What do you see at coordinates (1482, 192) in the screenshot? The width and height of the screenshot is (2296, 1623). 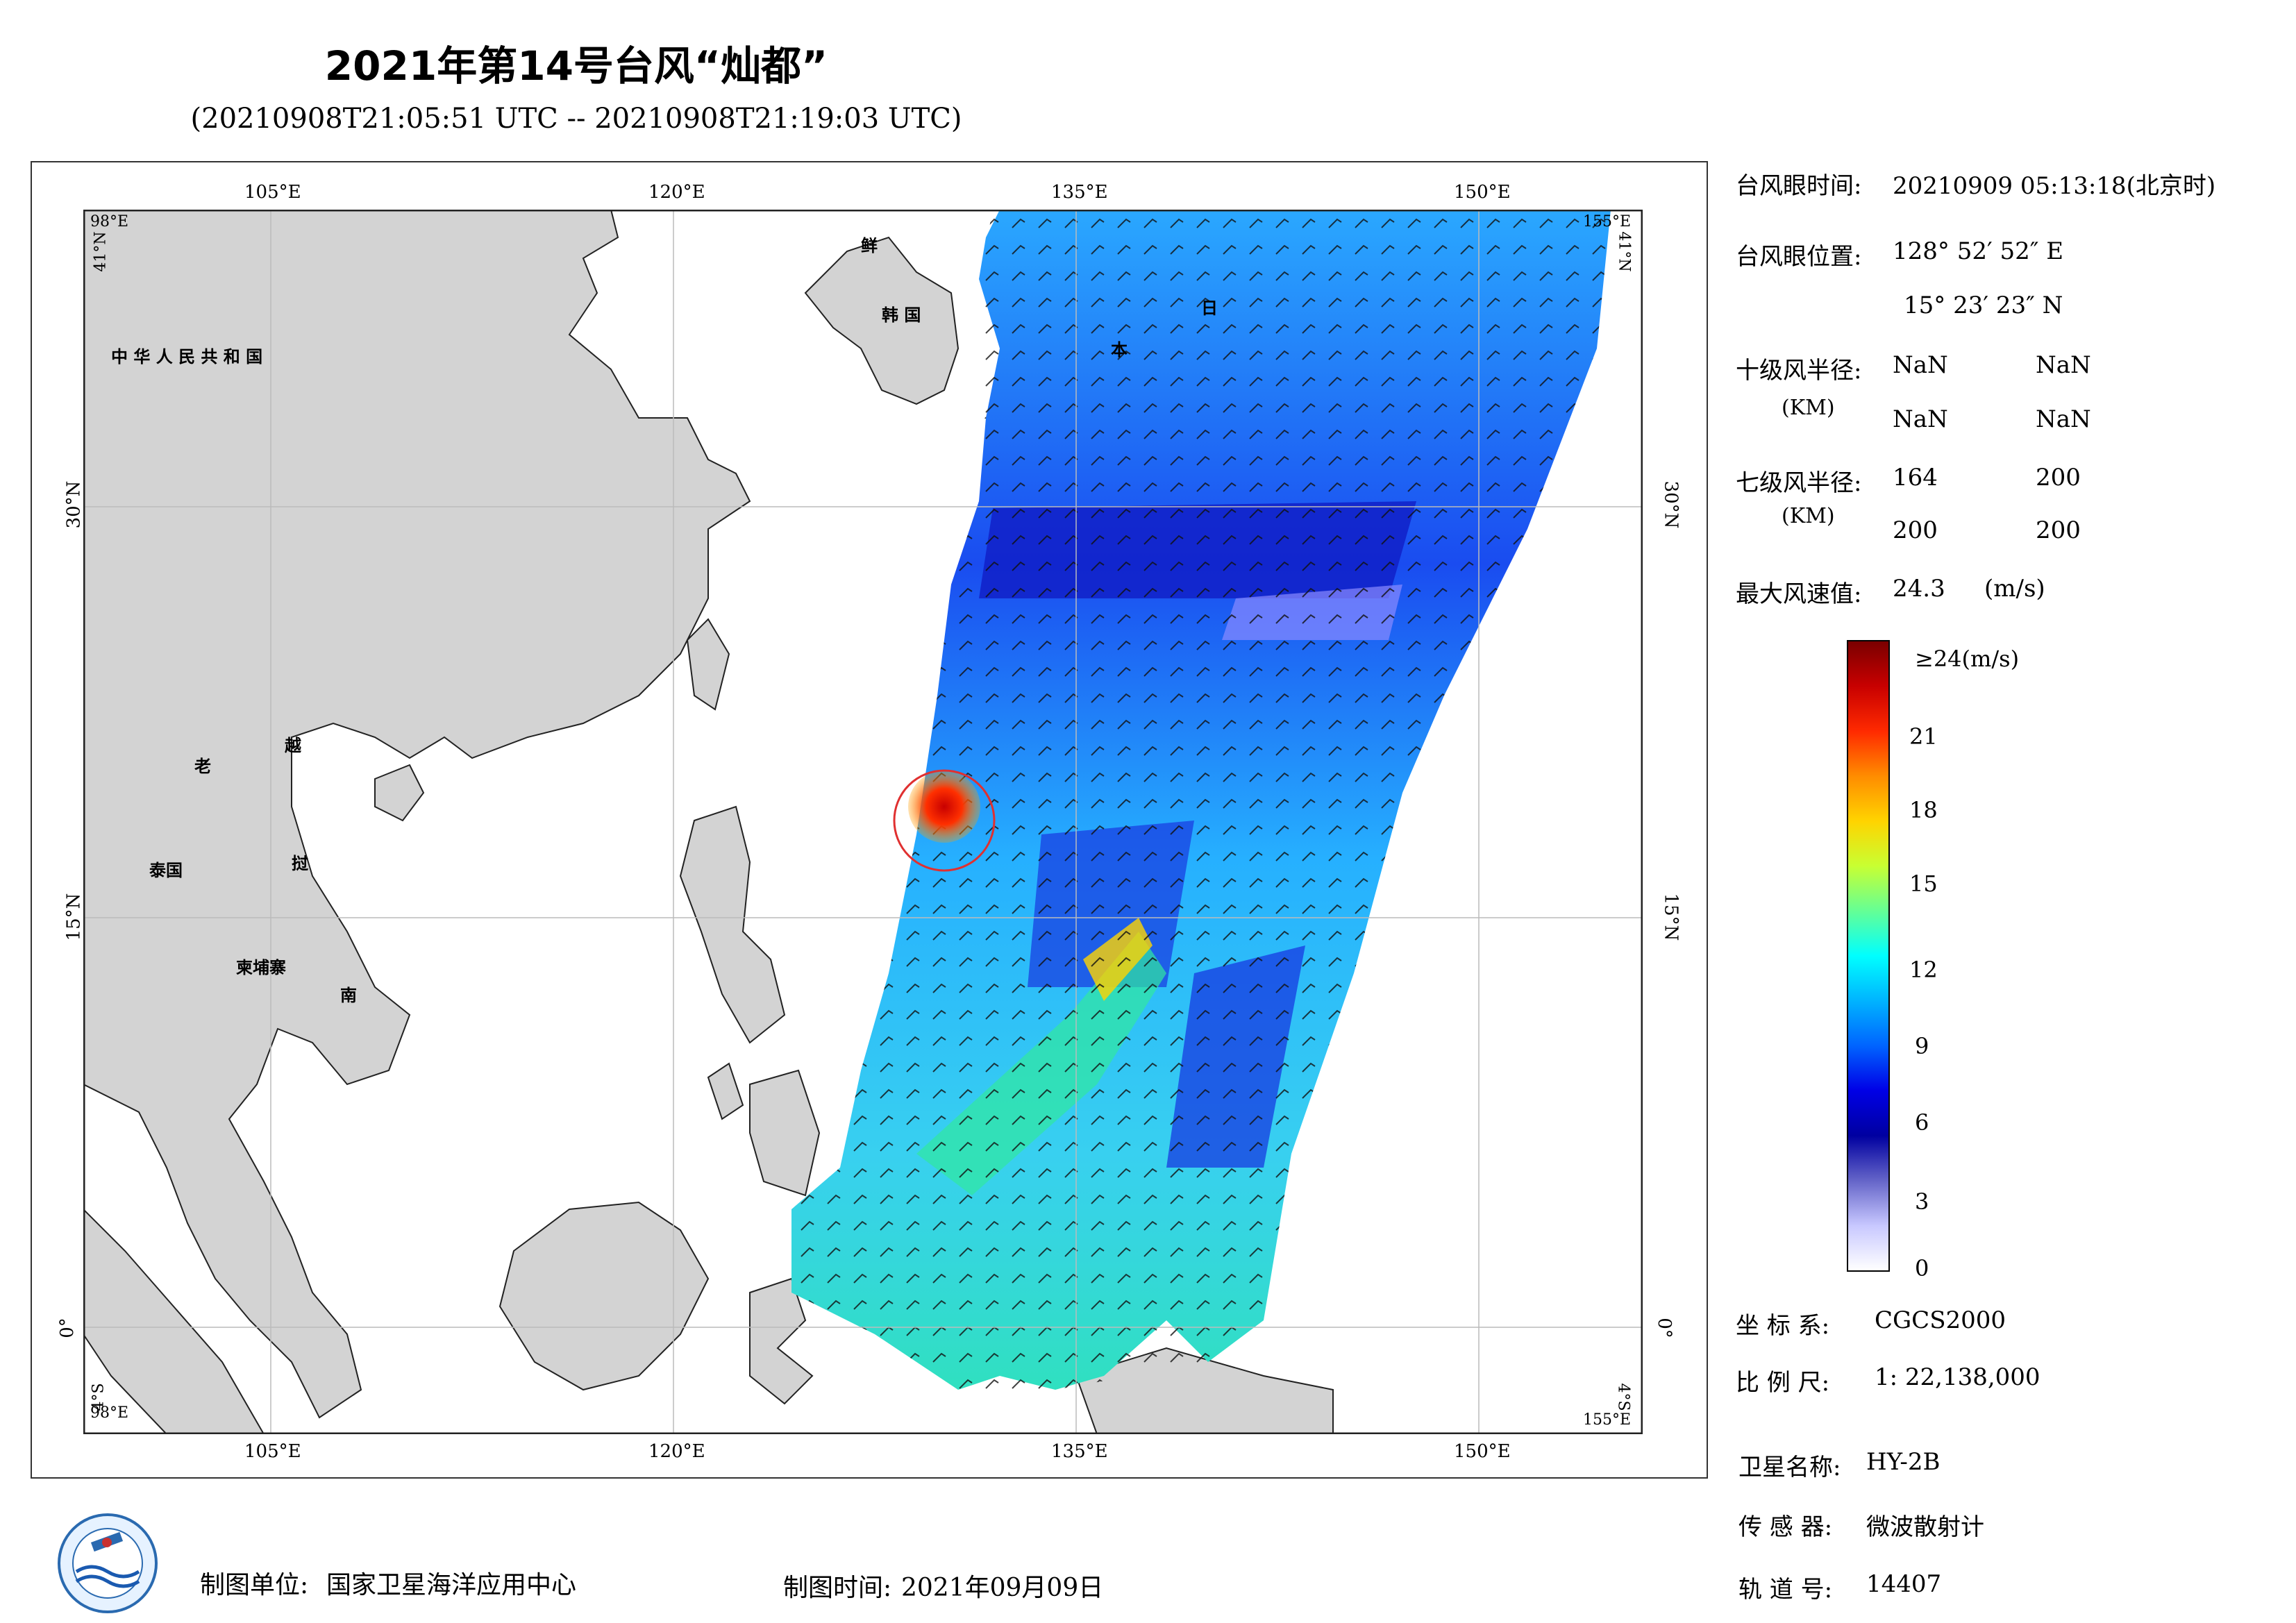 I see `lon-label-top-150: 150°E` at bounding box center [1482, 192].